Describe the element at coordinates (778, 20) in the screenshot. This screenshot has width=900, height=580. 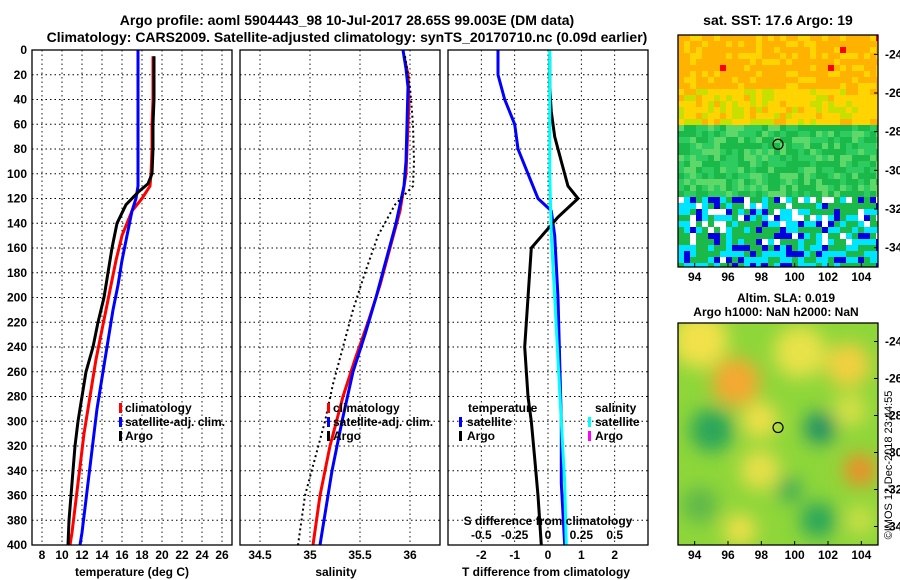
I see `sst-map-title: sat. SST: 17.6 Argo: 19` at that location.